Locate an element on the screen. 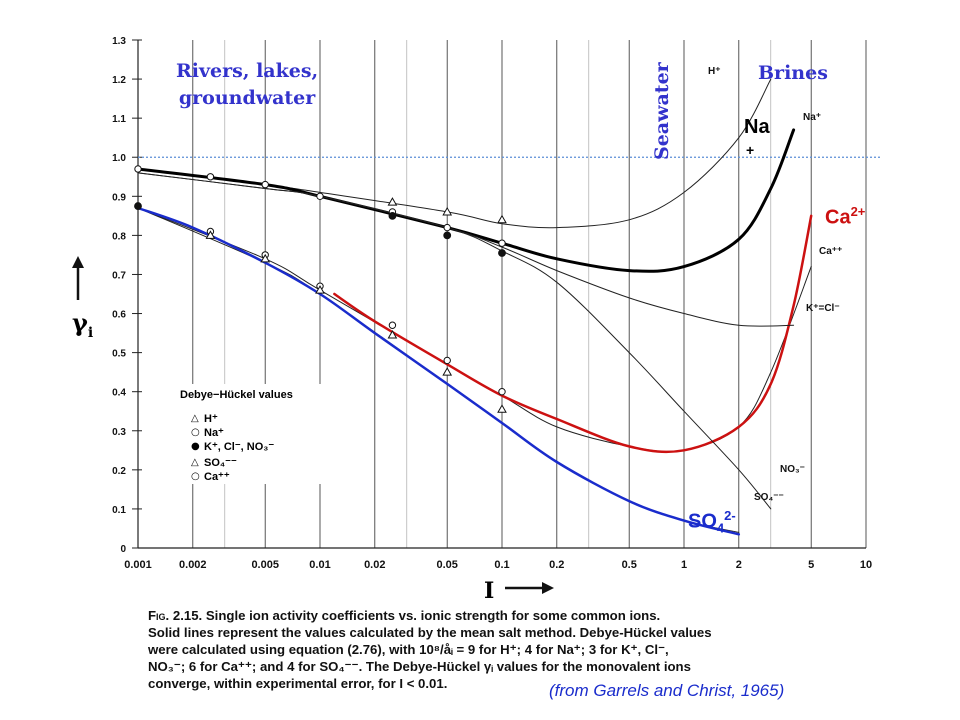 This screenshot has width=960, height=720. region-label-rivers: Rivers, lakes, groundwater is located at coordinates (247, 85).